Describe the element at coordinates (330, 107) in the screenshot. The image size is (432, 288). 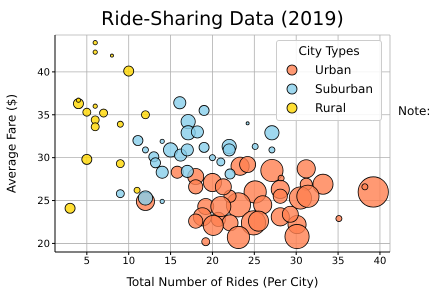
I see `legend-label: Rural` at that location.